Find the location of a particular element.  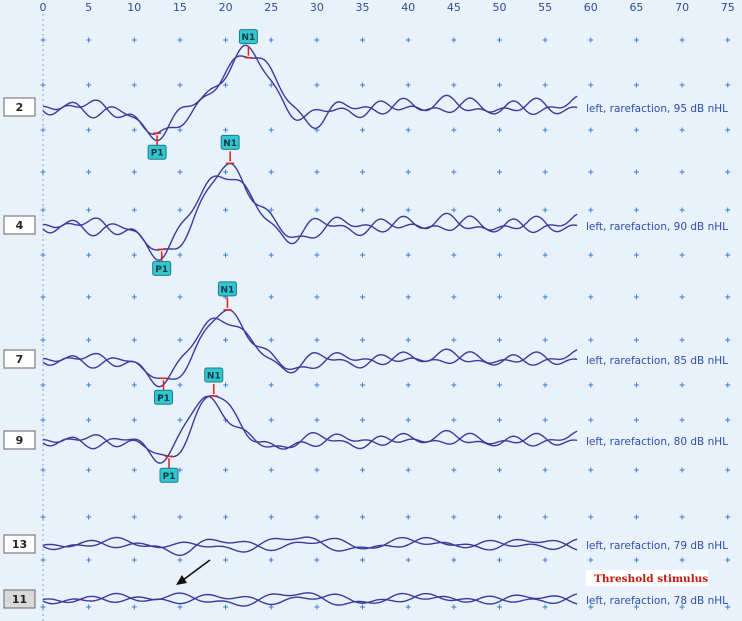

arrow-head is located at coordinates (181, 580).